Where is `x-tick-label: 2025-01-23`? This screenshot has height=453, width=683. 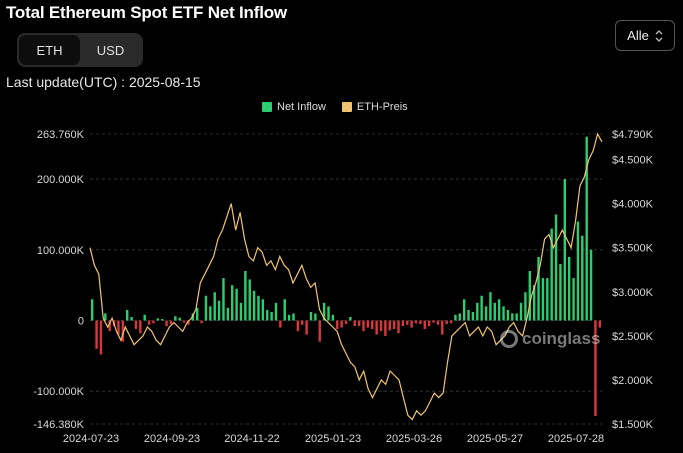
x-tick-label: 2025-01-23 is located at coordinates (333, 439).